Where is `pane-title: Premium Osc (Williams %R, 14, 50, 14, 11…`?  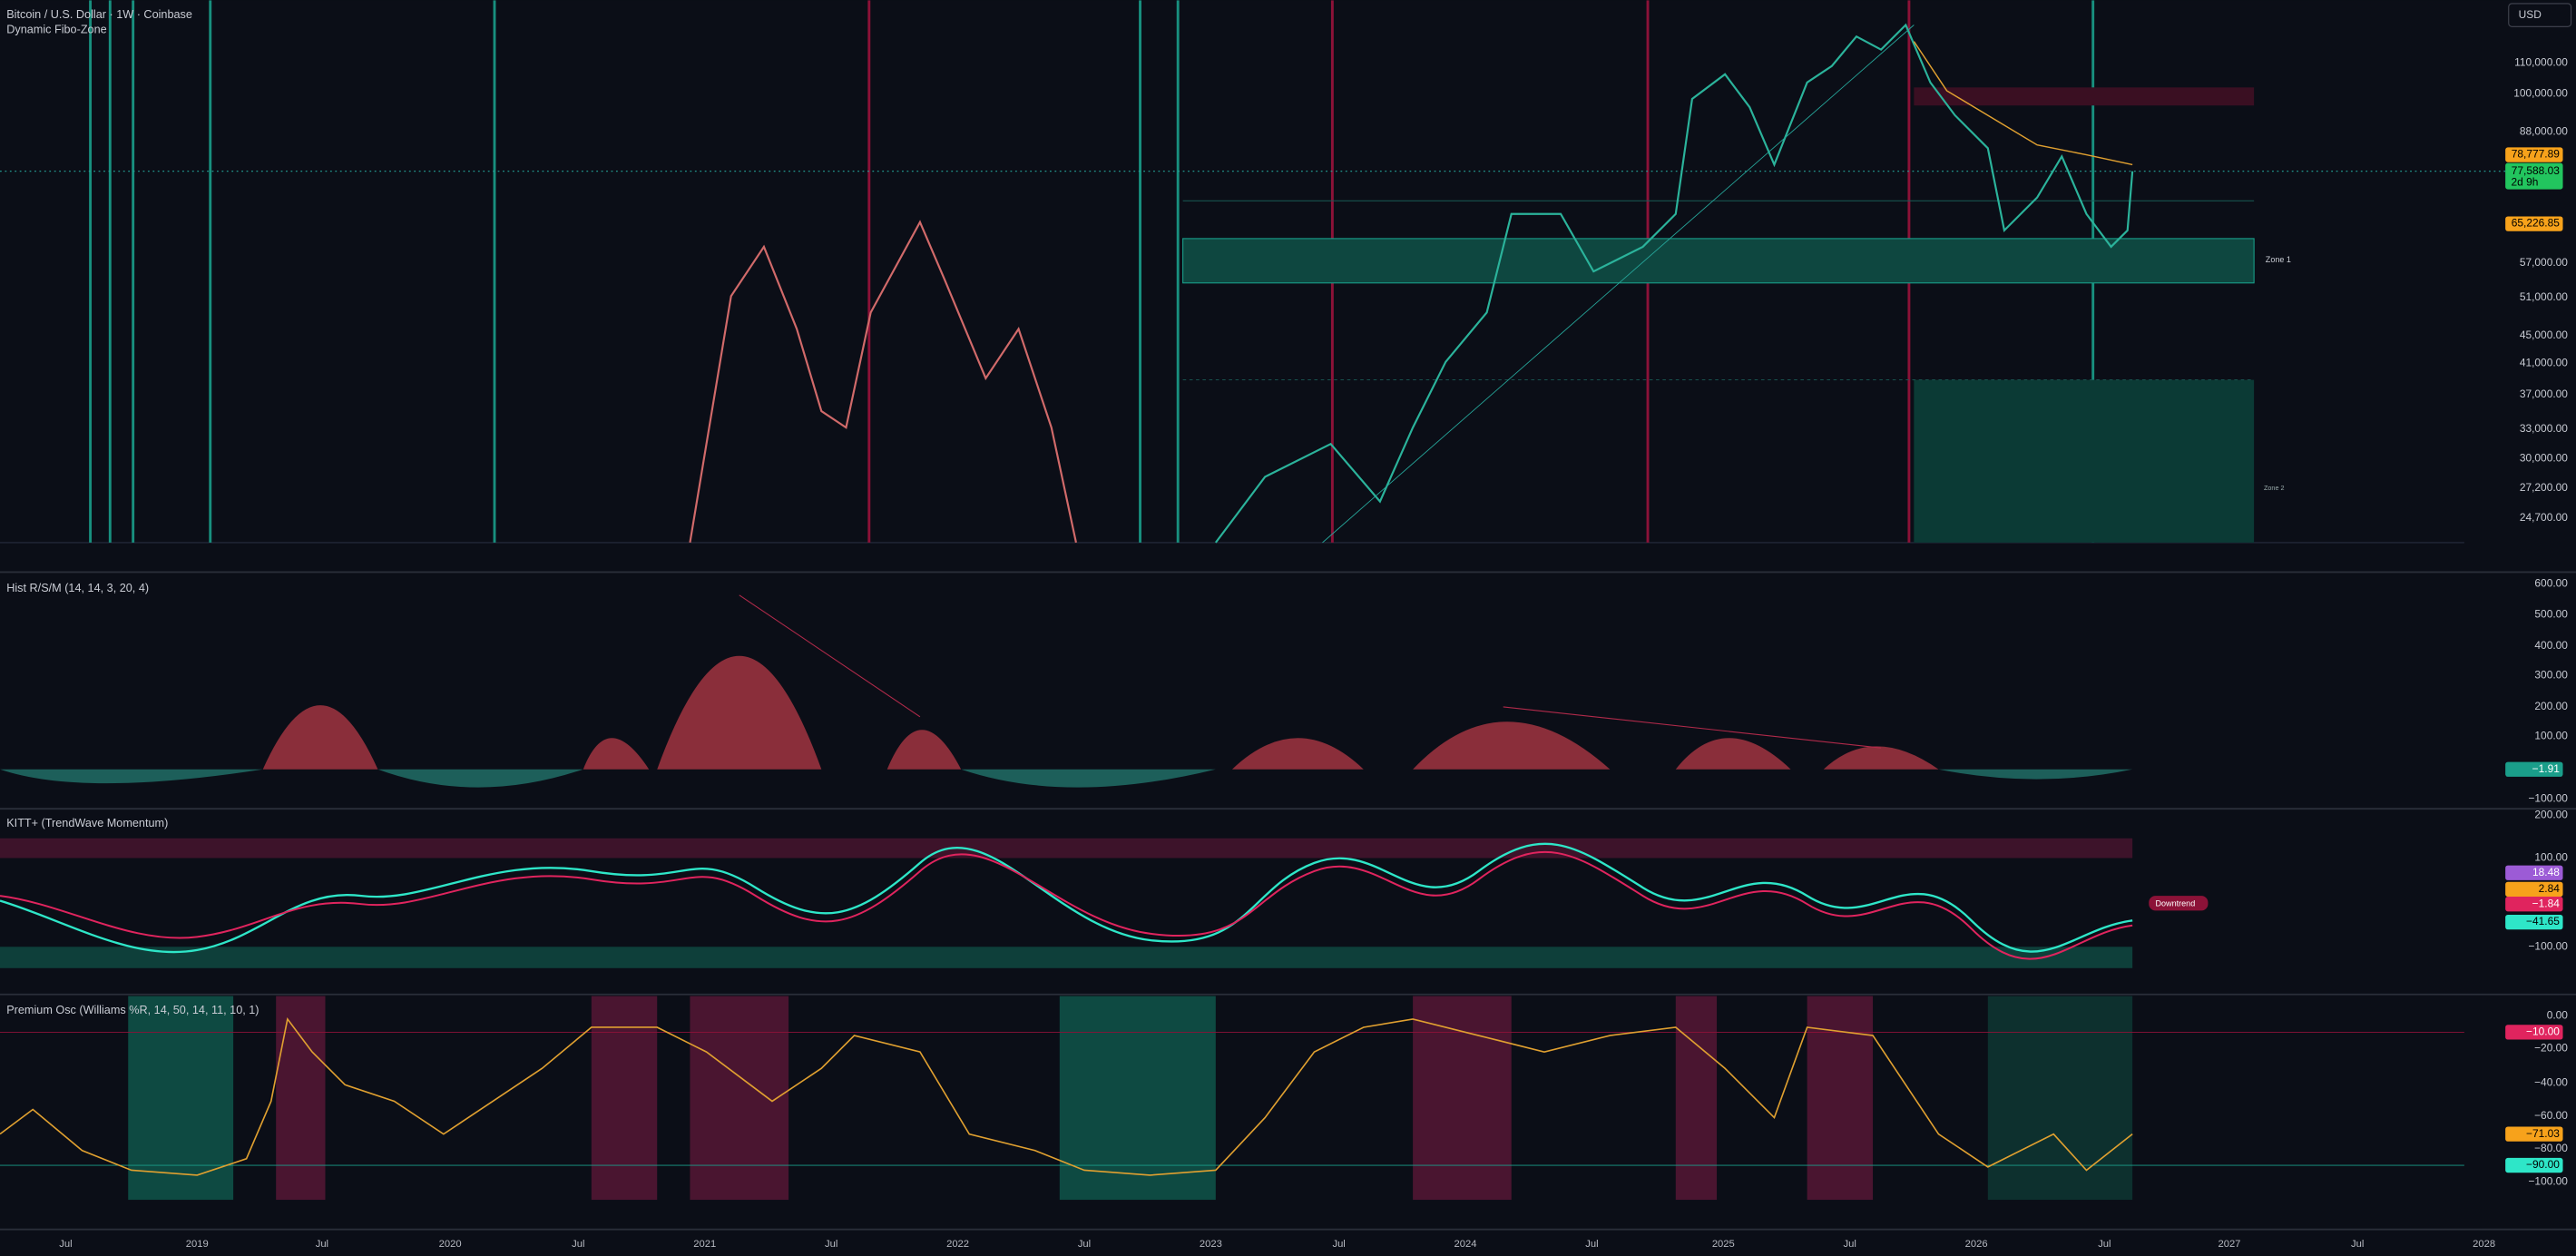
pane-title: Premium Osc (Williams %R, 14, 50, 14, 11… is located at coordinates (132, 1010).